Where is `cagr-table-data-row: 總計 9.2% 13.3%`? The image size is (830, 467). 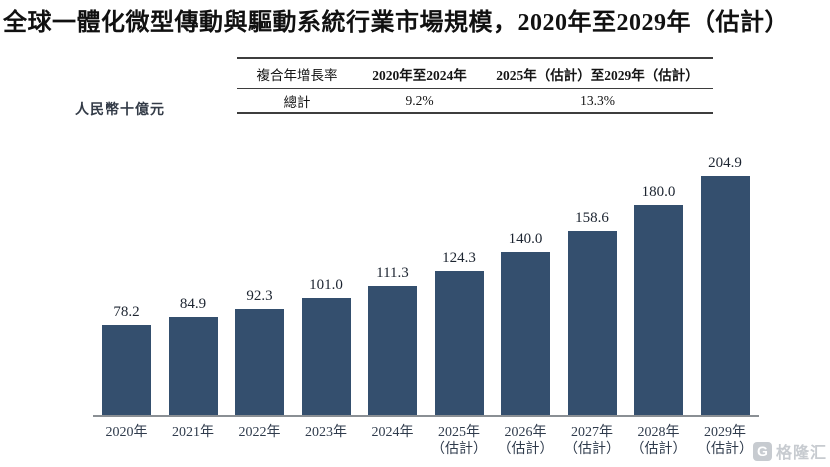 cagr-table-data-row: 總計 9.2% 13.3% is located at coordinates (475, 100).